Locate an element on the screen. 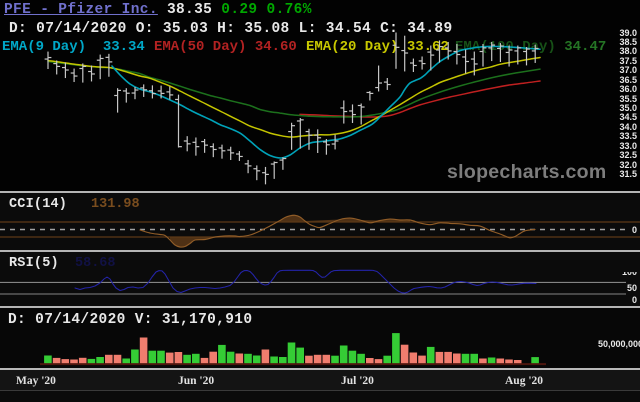 This screenshot has width=640, height=402. price-tick-label: 37.5 is located at coordinates (628, 60).